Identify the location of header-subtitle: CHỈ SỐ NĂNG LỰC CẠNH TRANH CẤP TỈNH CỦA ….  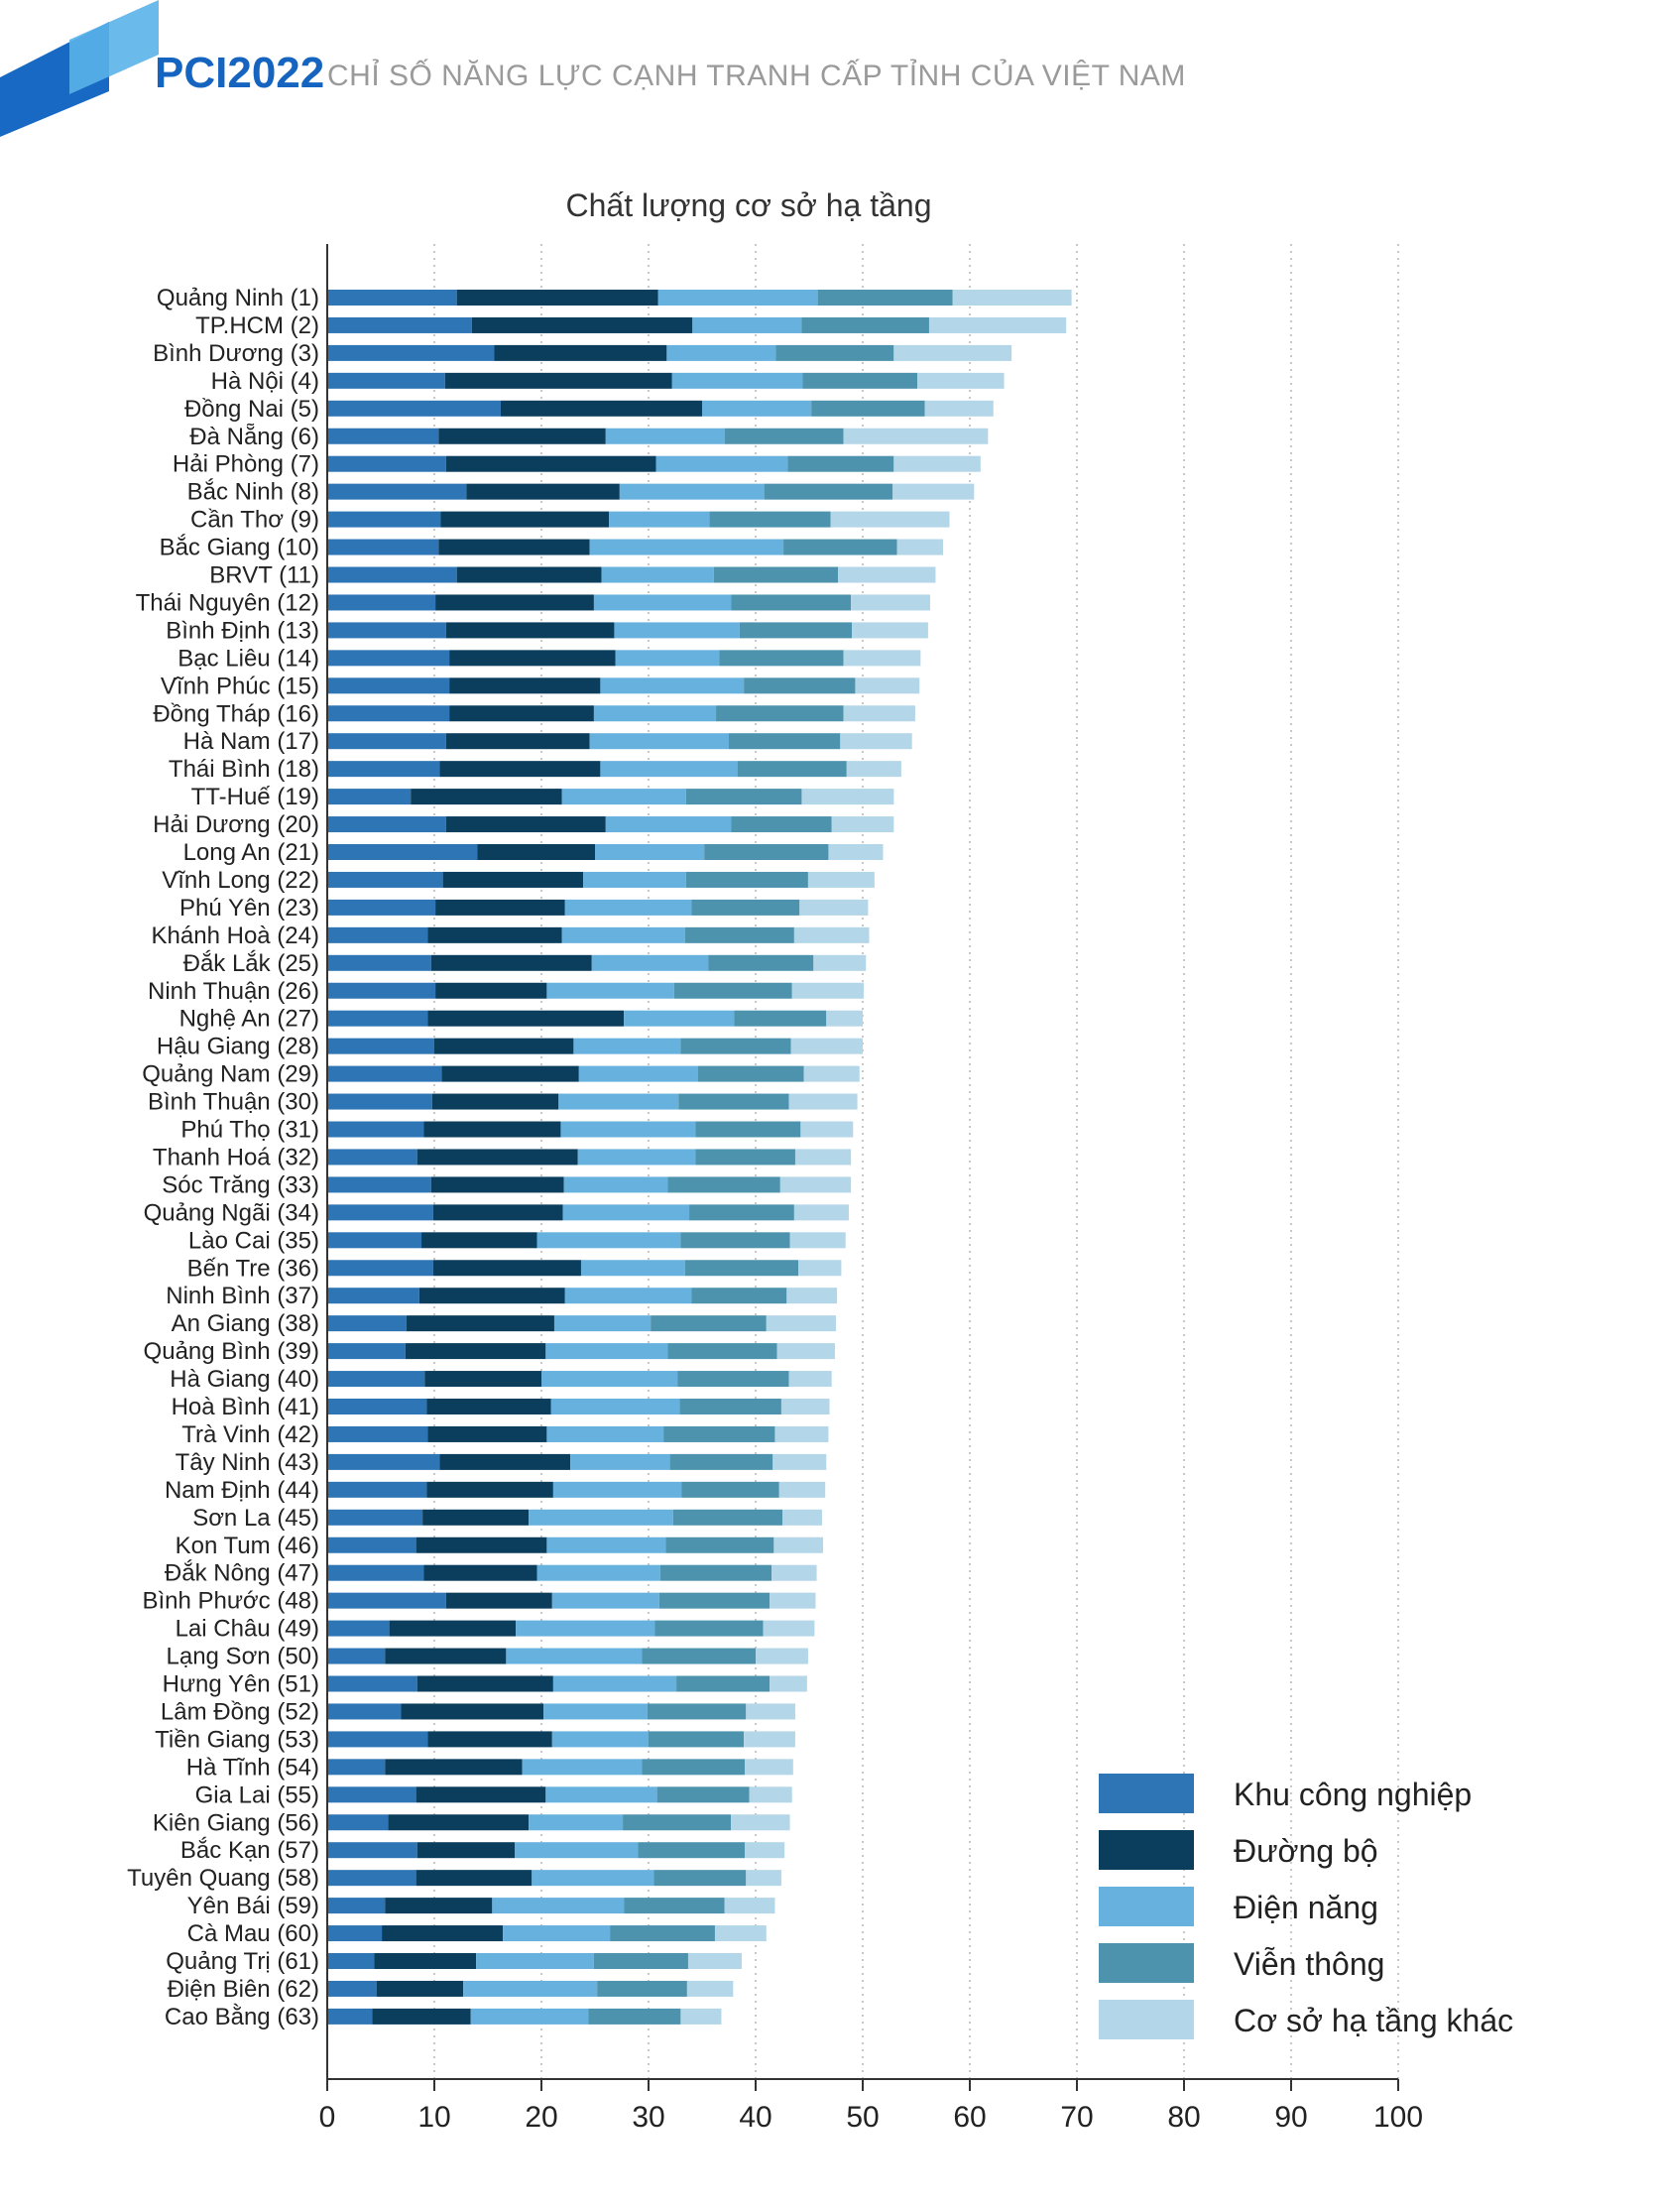
(756, 75).